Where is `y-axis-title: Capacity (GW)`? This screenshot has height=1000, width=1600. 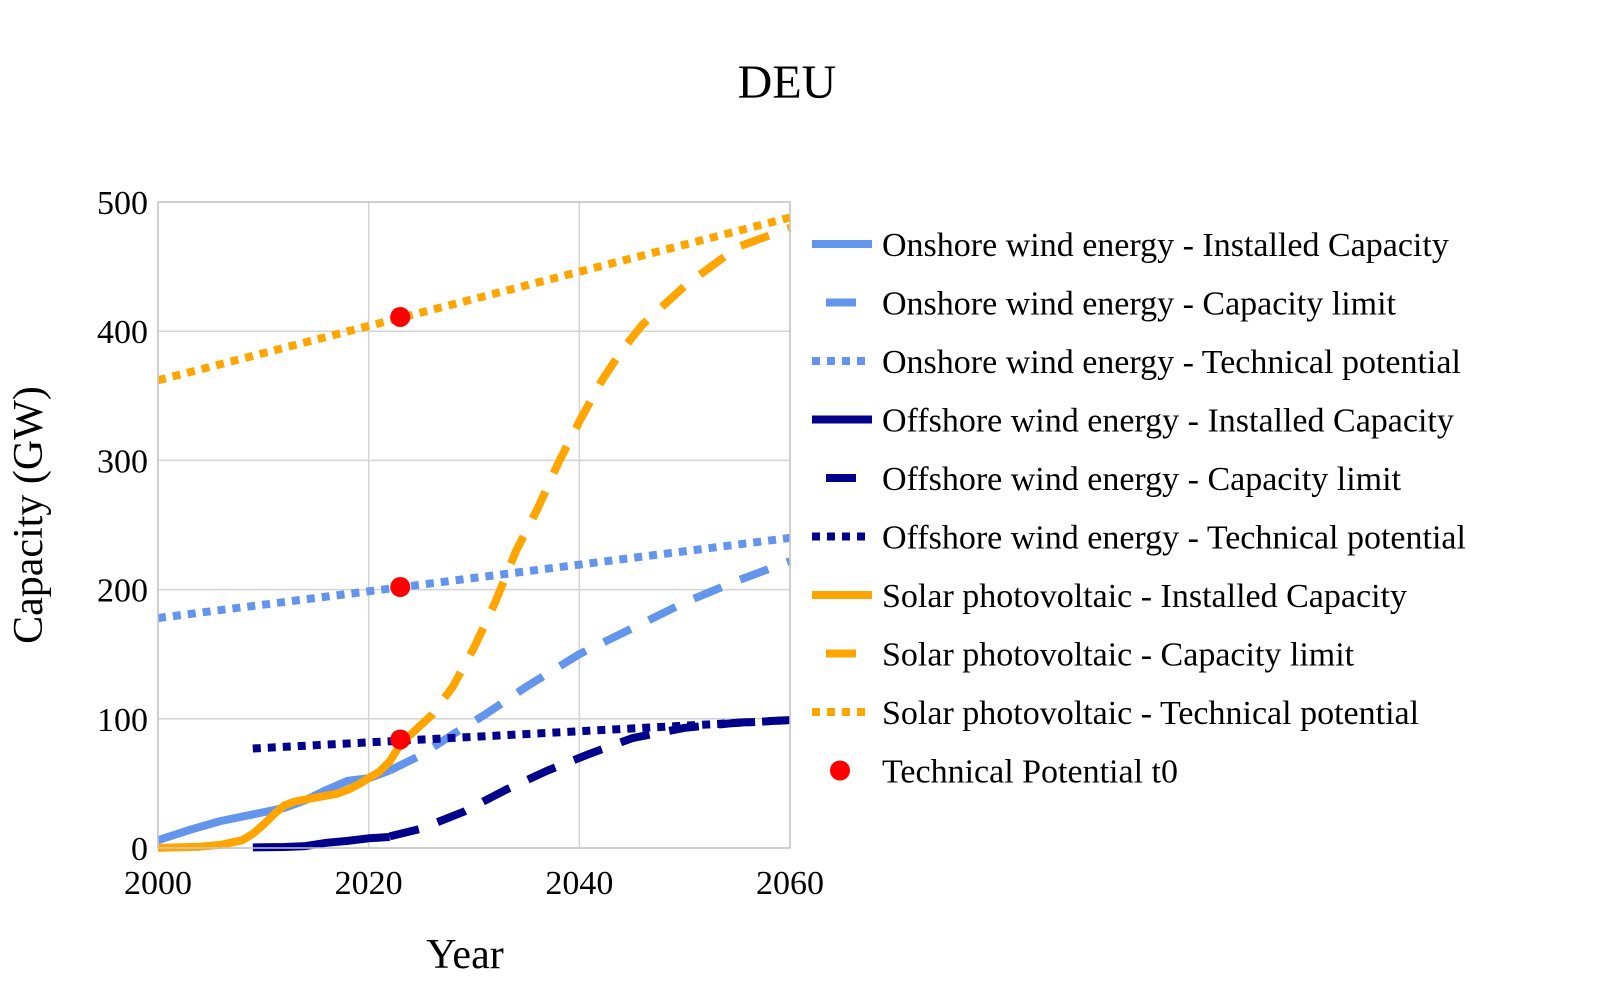
y-axis-title: Capacity (GW) is located at coordinates (29, 515).